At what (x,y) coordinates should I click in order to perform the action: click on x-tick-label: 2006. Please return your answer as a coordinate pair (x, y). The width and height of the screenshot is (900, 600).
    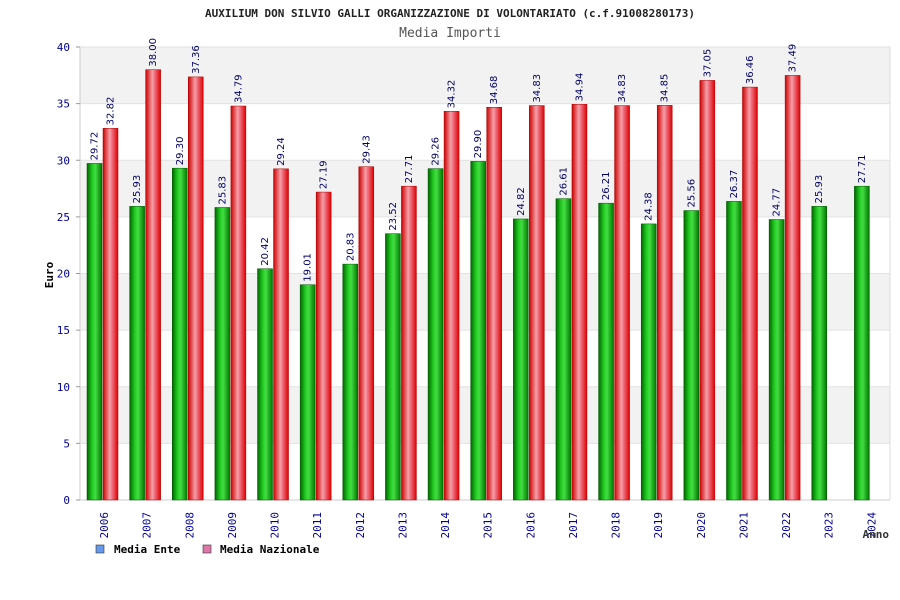
    Looking at the image, I should click on (104, 525).